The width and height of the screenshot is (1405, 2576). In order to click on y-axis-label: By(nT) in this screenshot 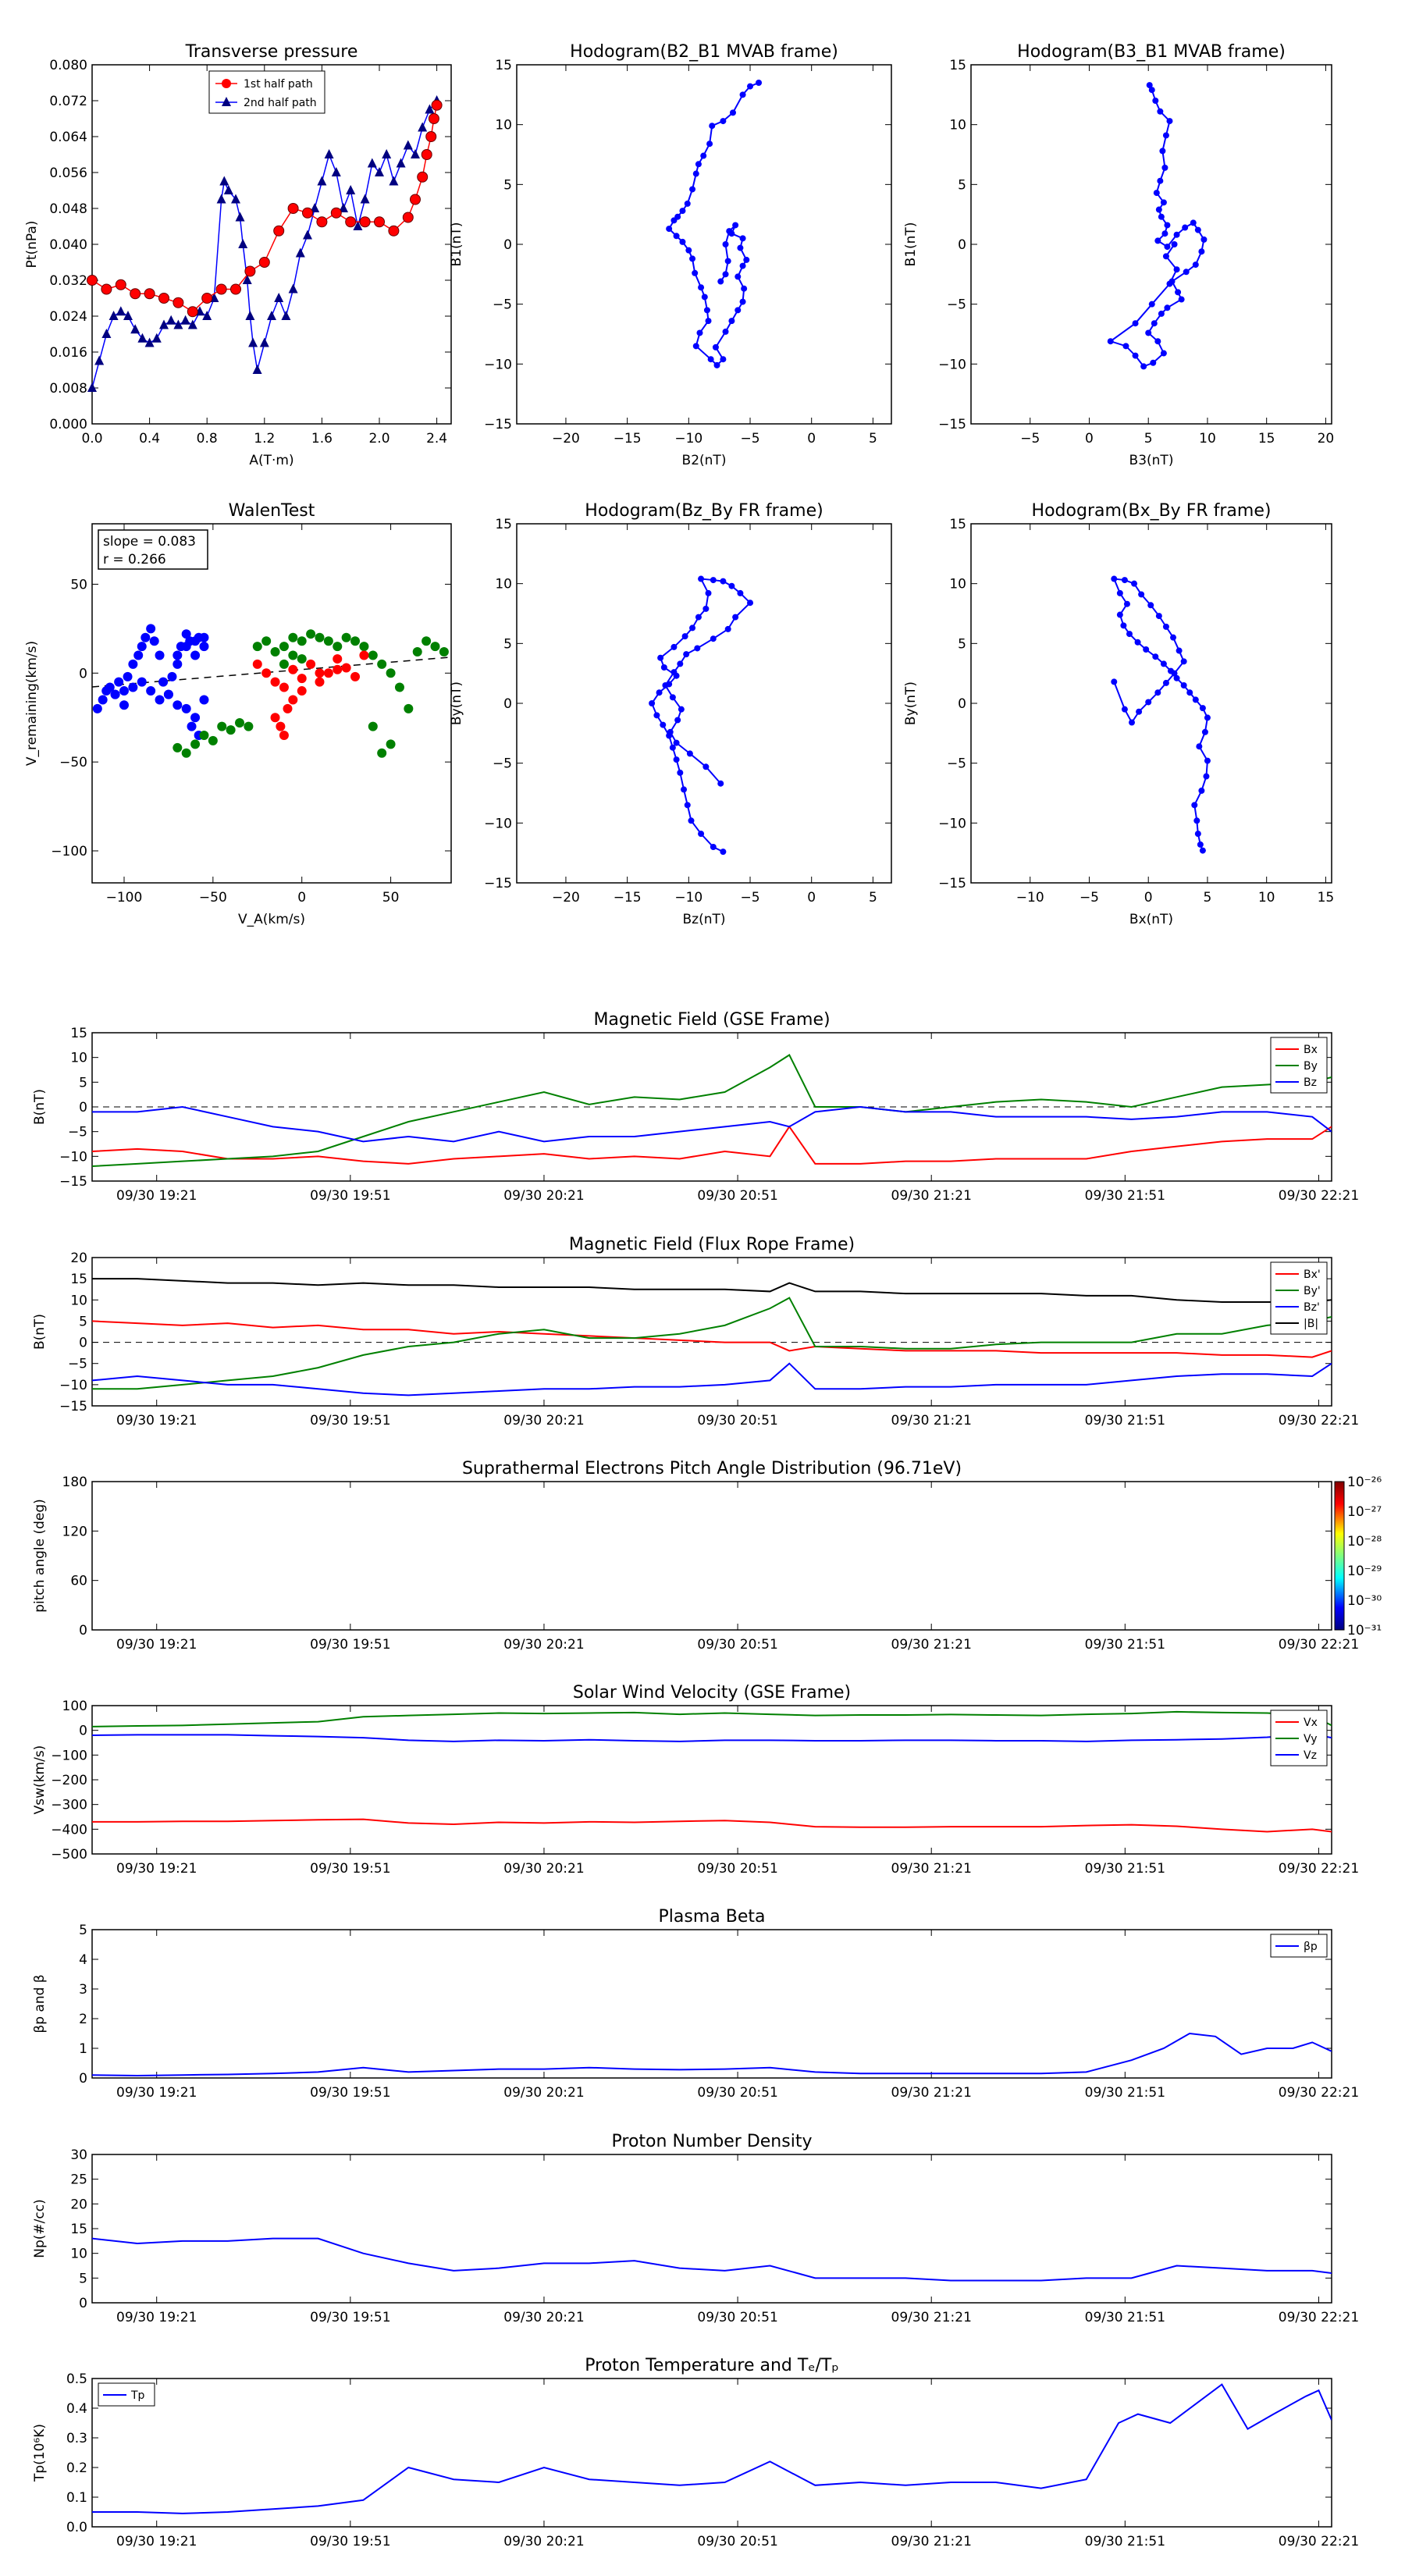, I will do `click(911, 703)`.